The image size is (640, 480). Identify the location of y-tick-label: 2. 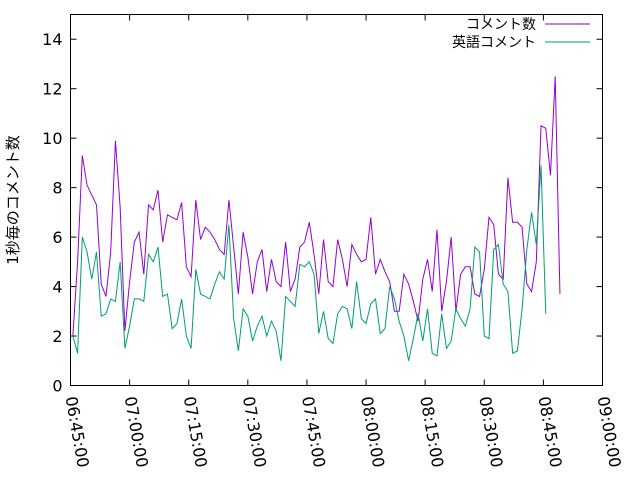
(57, 336).